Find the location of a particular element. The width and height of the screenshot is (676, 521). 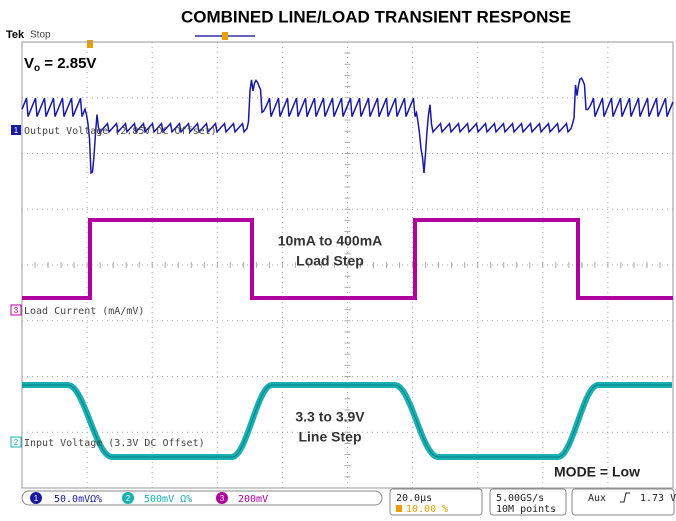

ch2-label: Input Voltage (3.3V DC Offset) is located at coordinates (114, 443).